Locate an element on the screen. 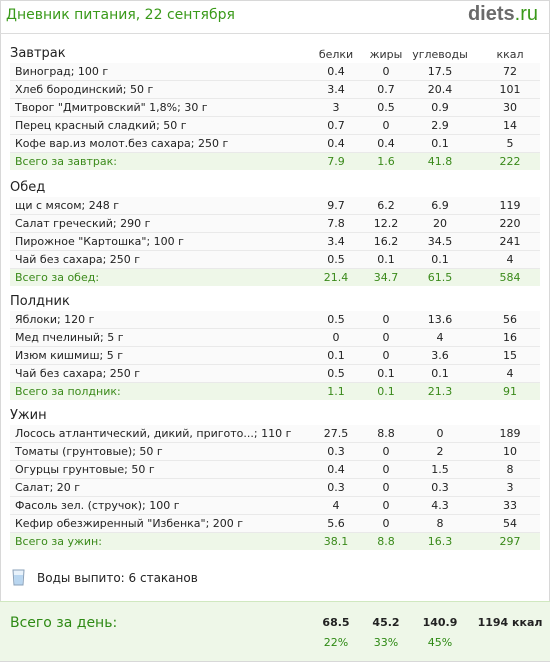 This screenshot has height=662, width=550. day-carbs-percent: 45% is located at coordinates (440, 642).